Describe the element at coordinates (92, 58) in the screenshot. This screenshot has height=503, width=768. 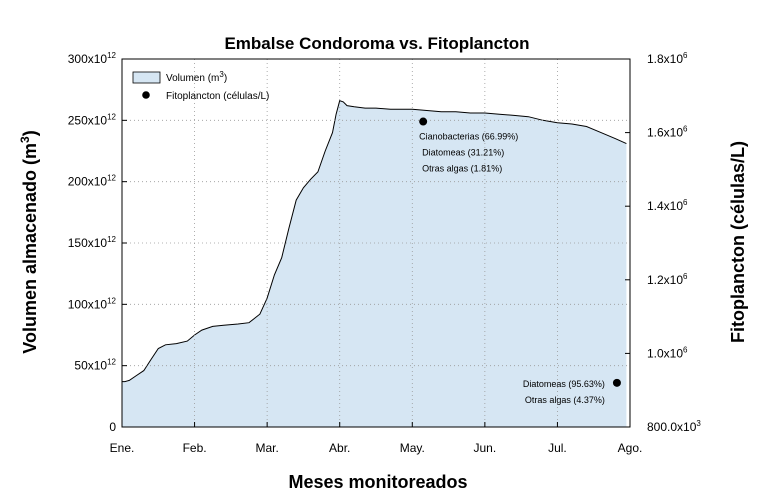
I see `y-tick-label-6: 300x1012` at that location.